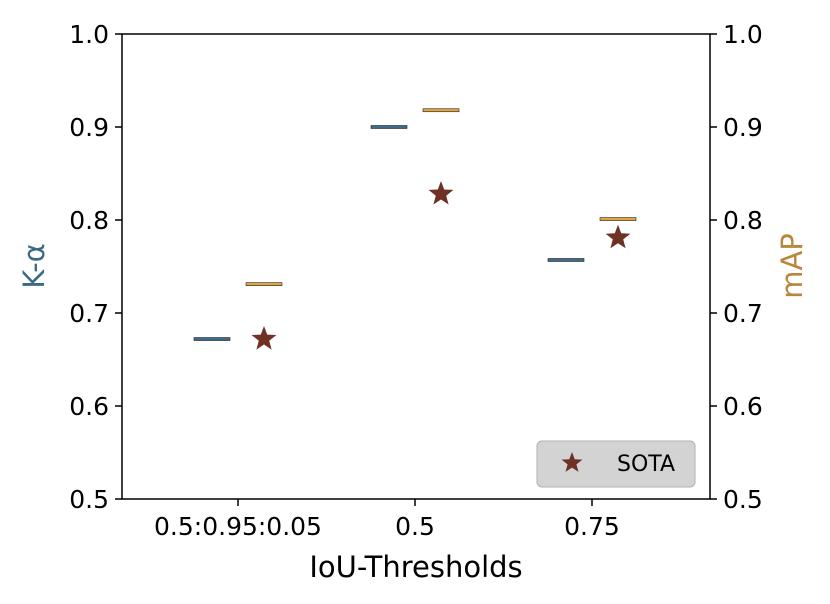  I want to click on y-tick-label-left: 0.8, so click(89, 220).